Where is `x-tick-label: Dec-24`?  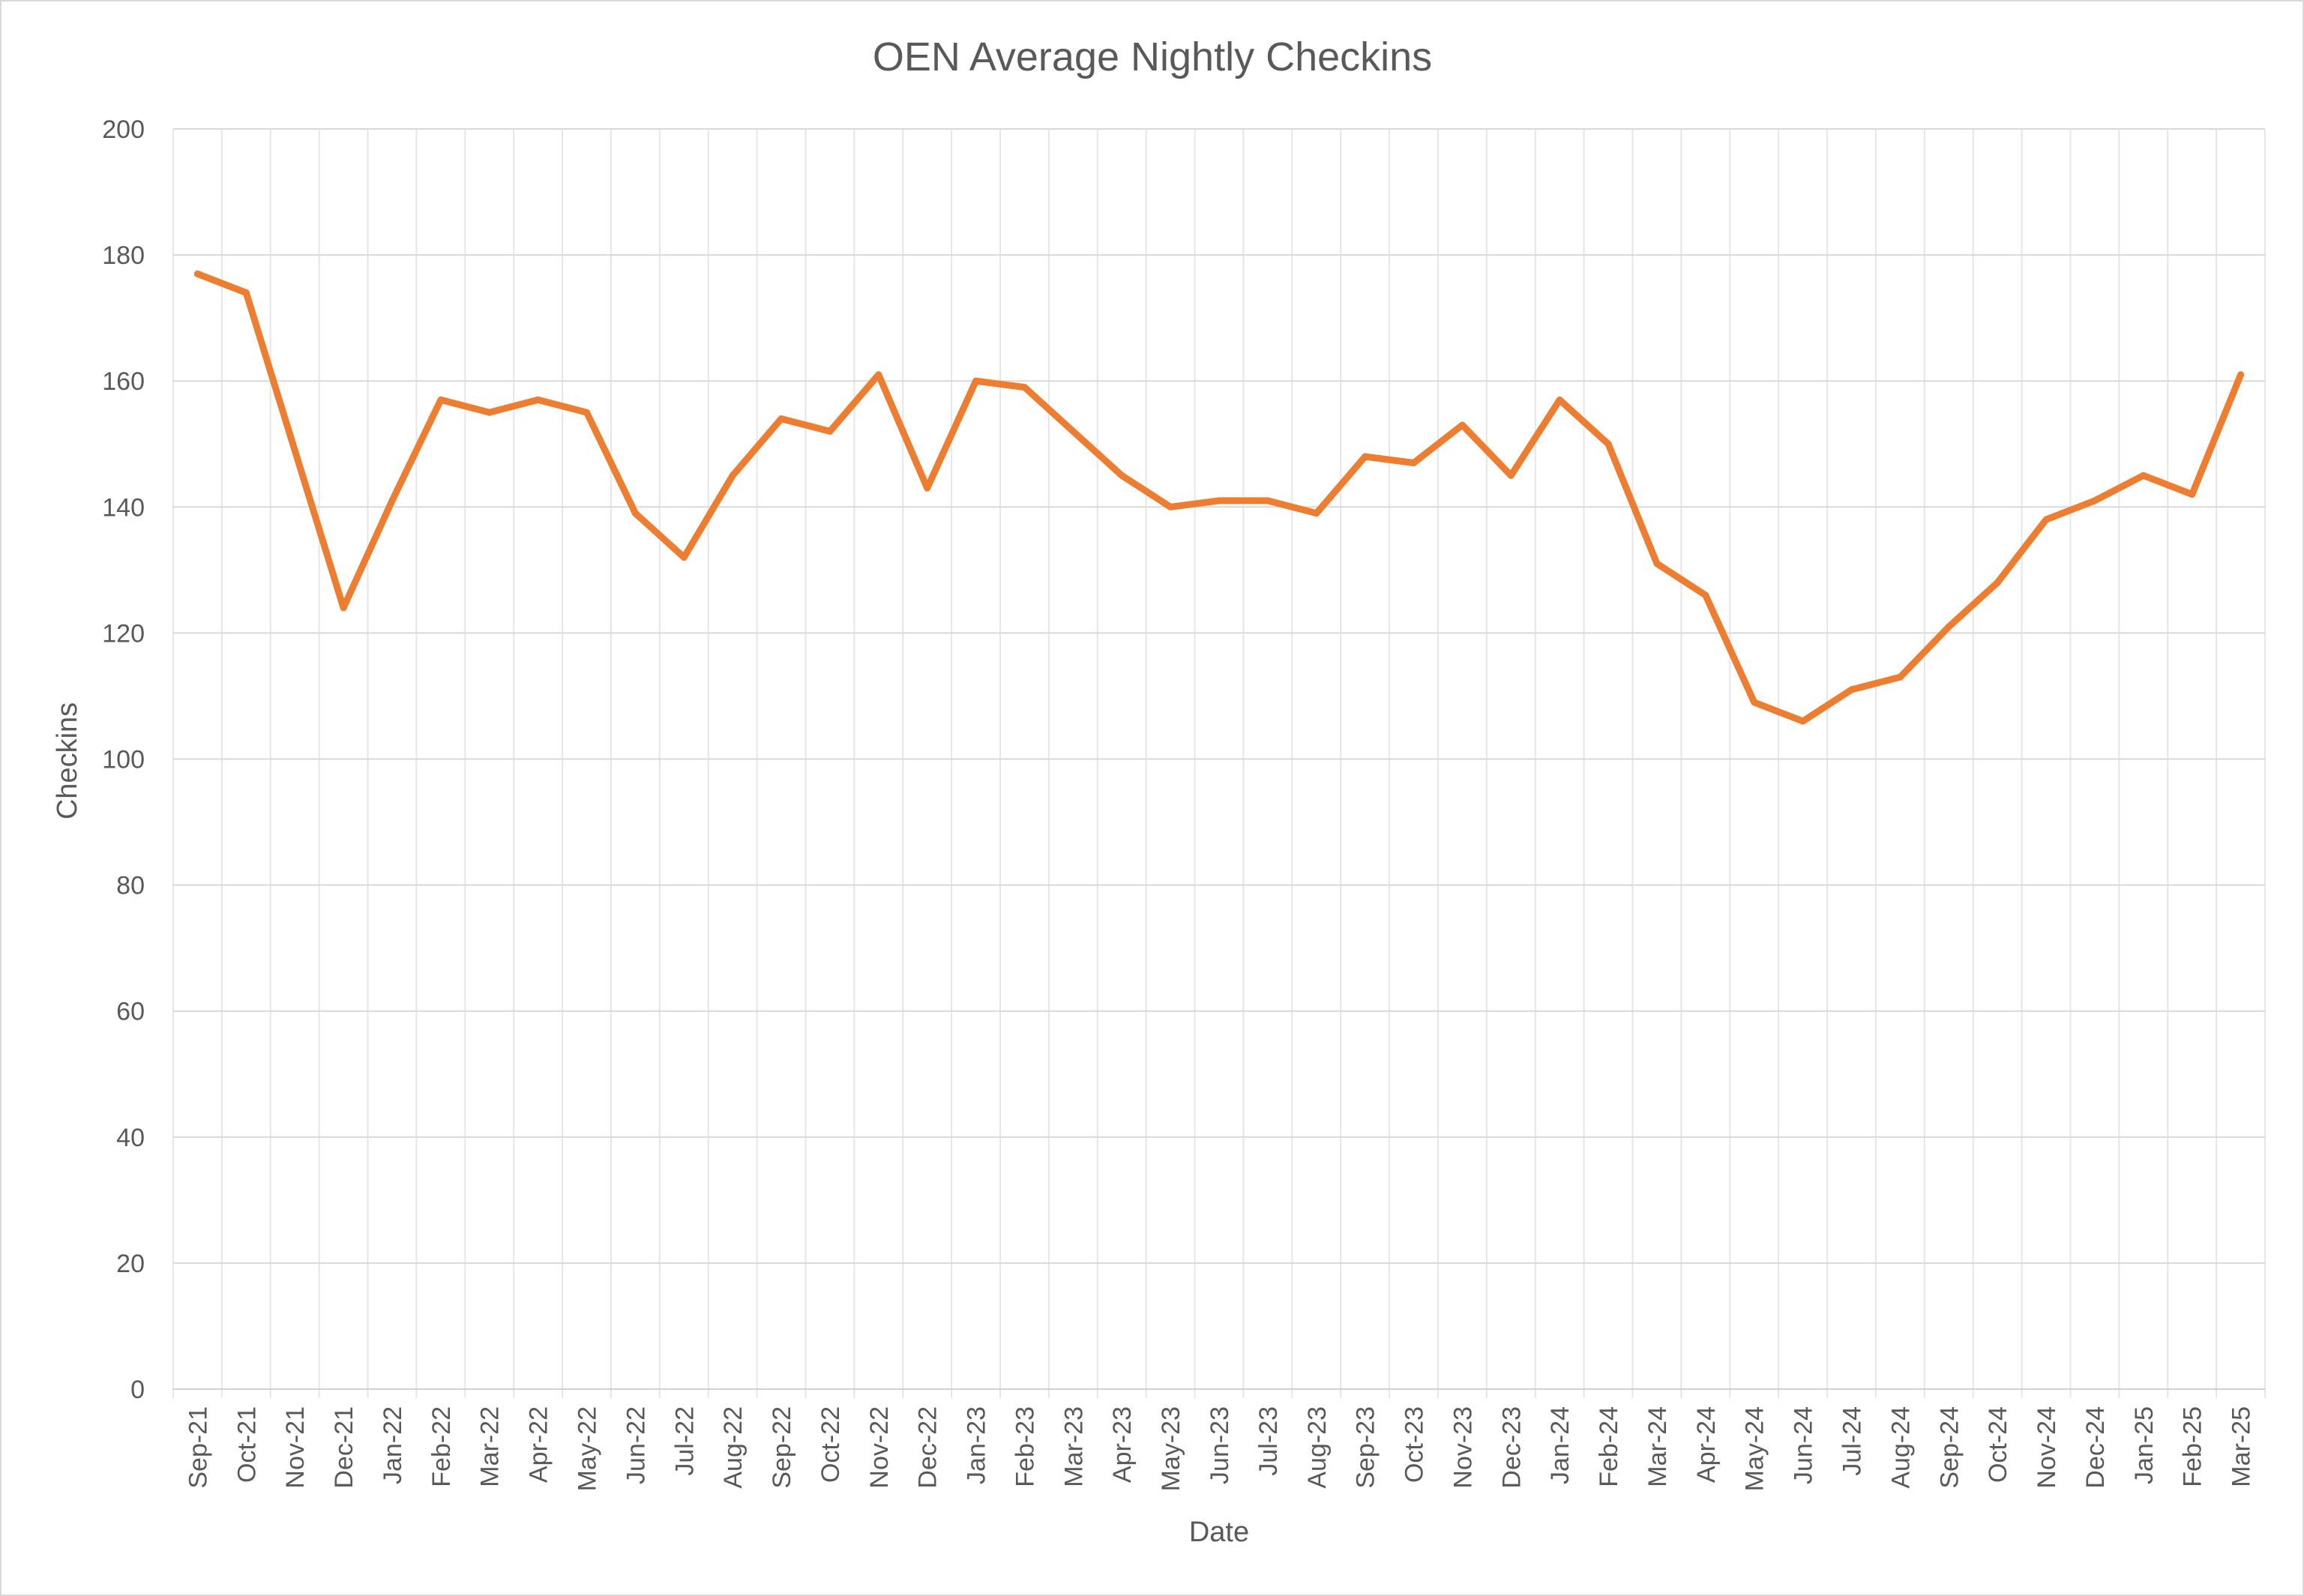
x-tick-label: Dec-24 is located at coordinates (2096, 1447).